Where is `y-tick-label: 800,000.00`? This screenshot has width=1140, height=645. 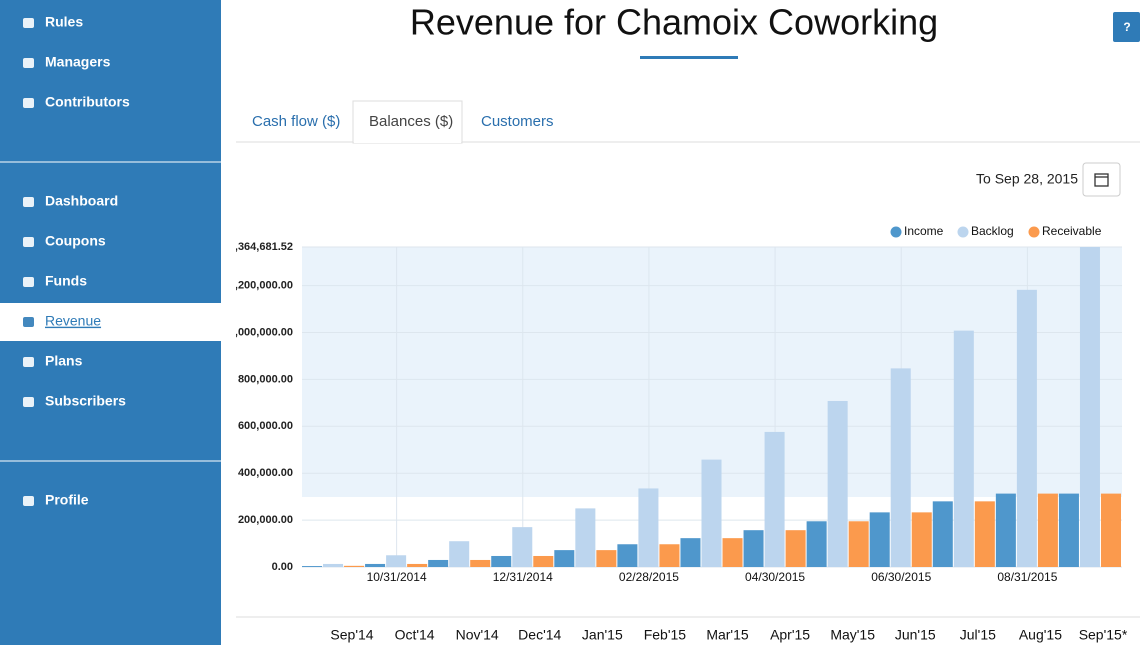 y-tick-label: 800,000.00 is located at coordinates (265, 379).